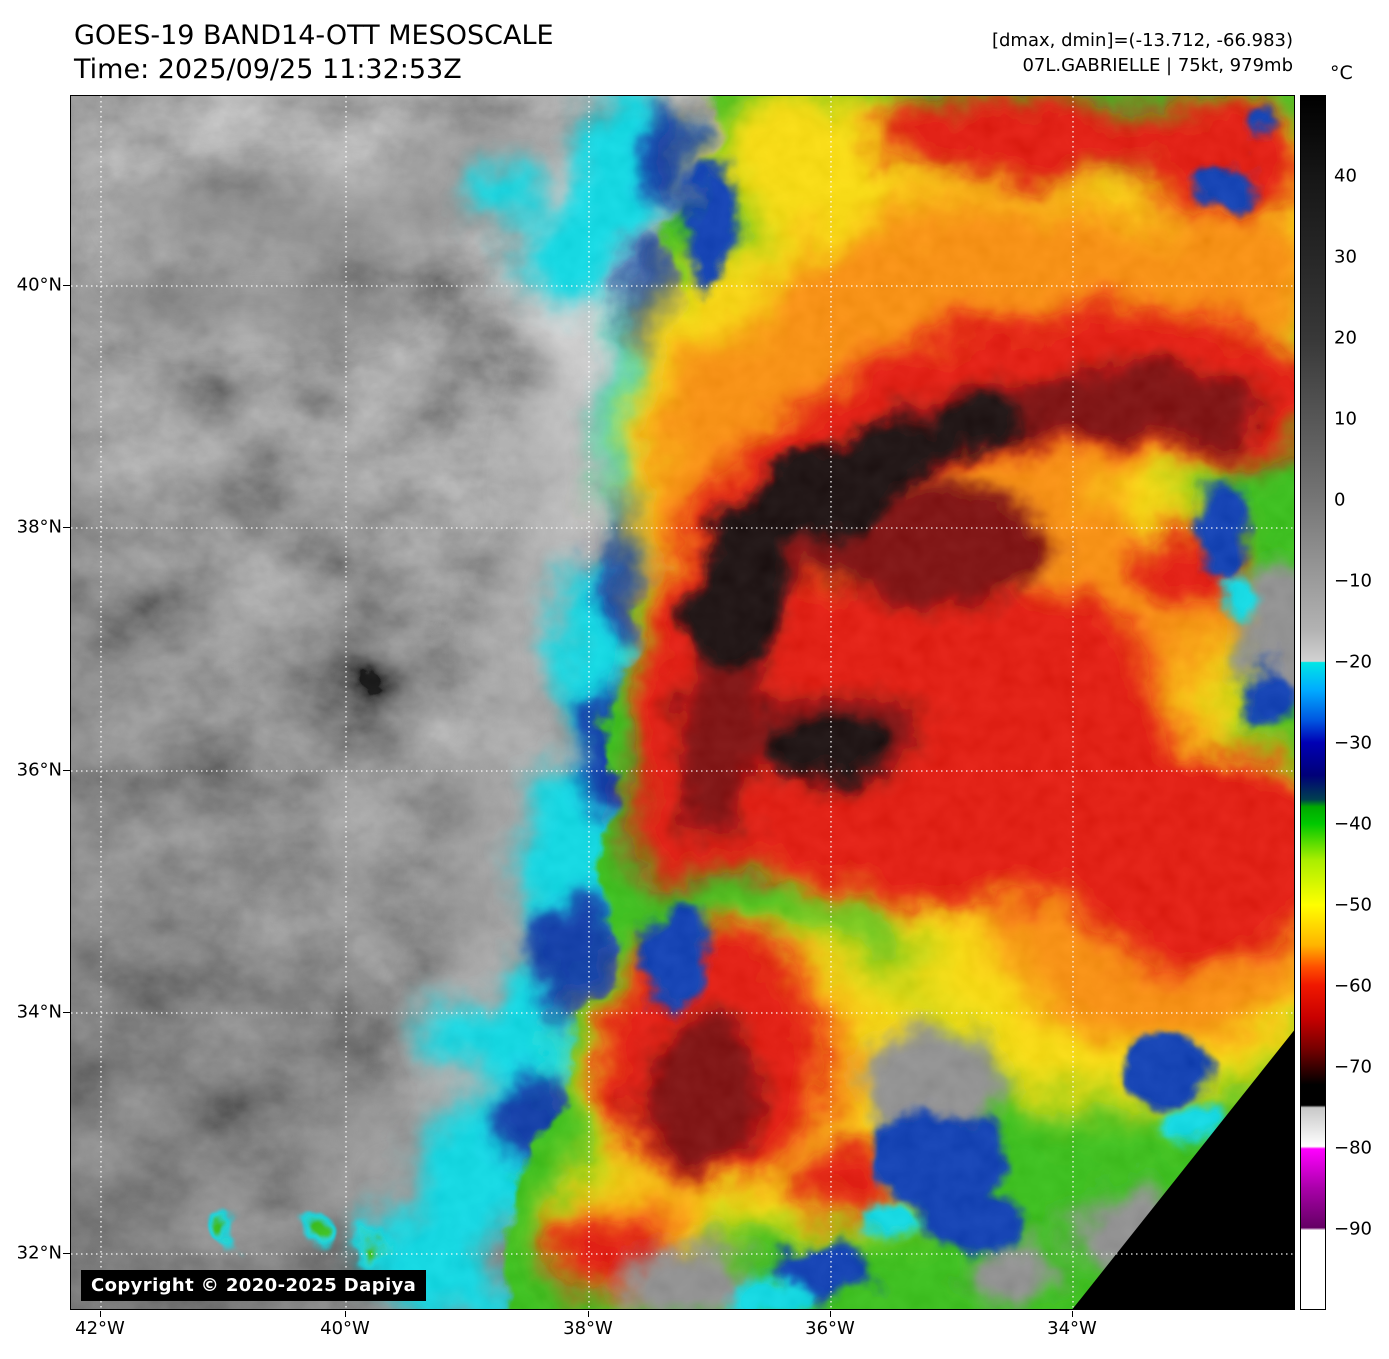 The height and width of the screenshot is (1359, 1389). Describe the element at coordinates (345, 1328) in the screenshot. I see `lon-label-40w: 40°W` at that location.